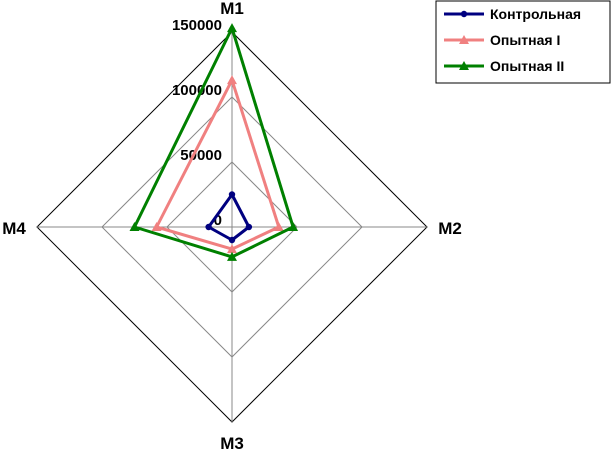  Describe the element at coordinates (450, 228) in the screenshot. I see `axis-label-m2: M2` at that location.